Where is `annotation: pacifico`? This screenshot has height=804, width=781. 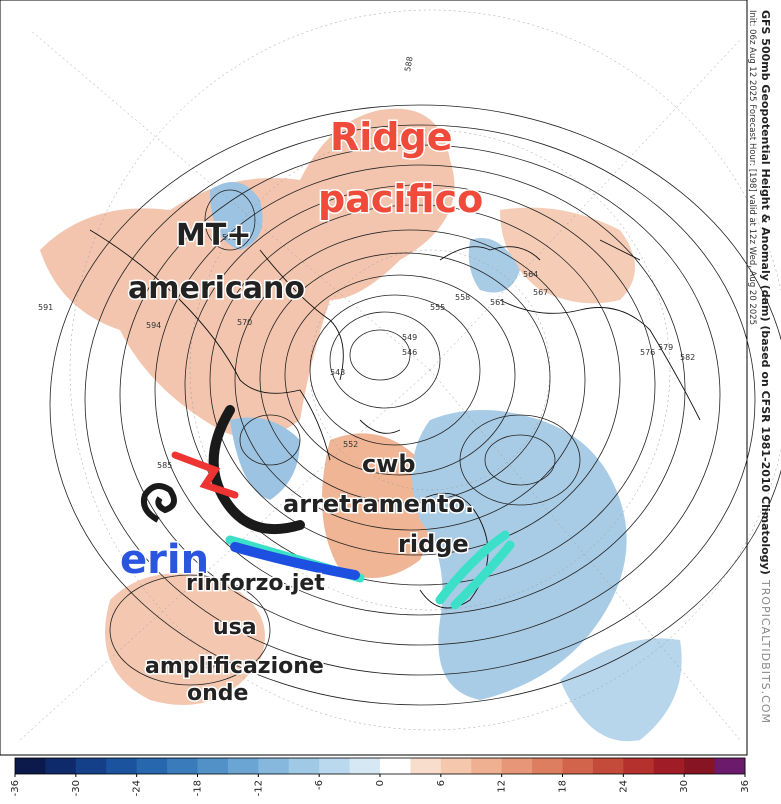 annotation: pacifico is located at coordinates (400, 199).